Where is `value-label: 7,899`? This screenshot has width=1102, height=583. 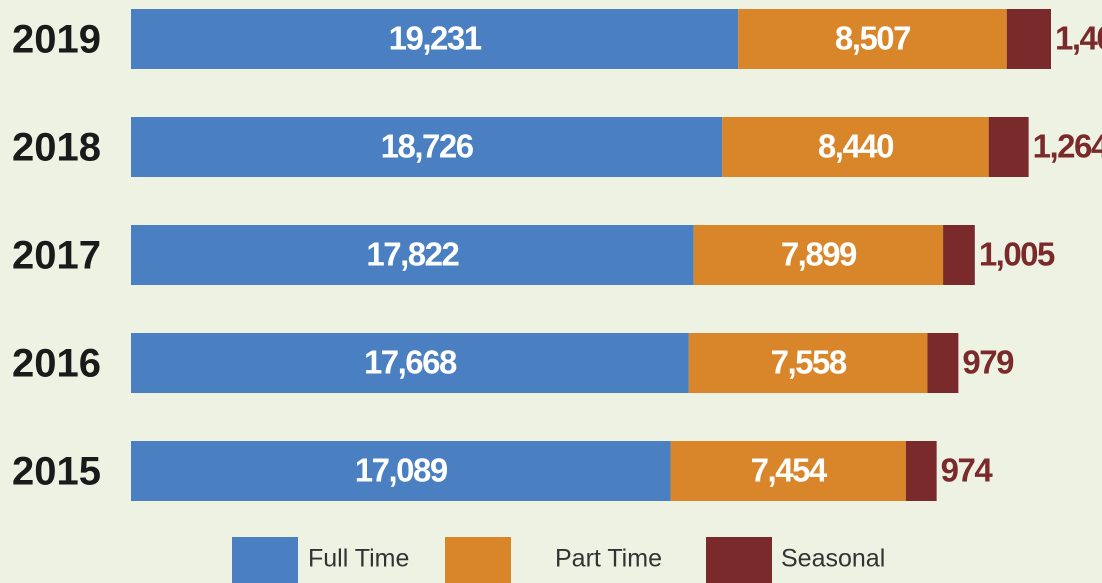 value-label: 7,899 is located at coordinates (819, 254).